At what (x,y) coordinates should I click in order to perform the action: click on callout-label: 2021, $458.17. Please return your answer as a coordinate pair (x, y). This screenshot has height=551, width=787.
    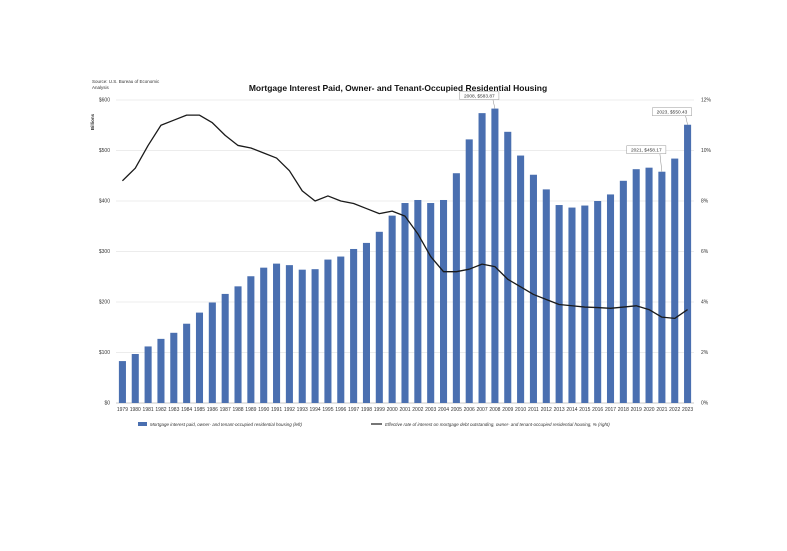
    Looking at the image, I should click on (646, 151).